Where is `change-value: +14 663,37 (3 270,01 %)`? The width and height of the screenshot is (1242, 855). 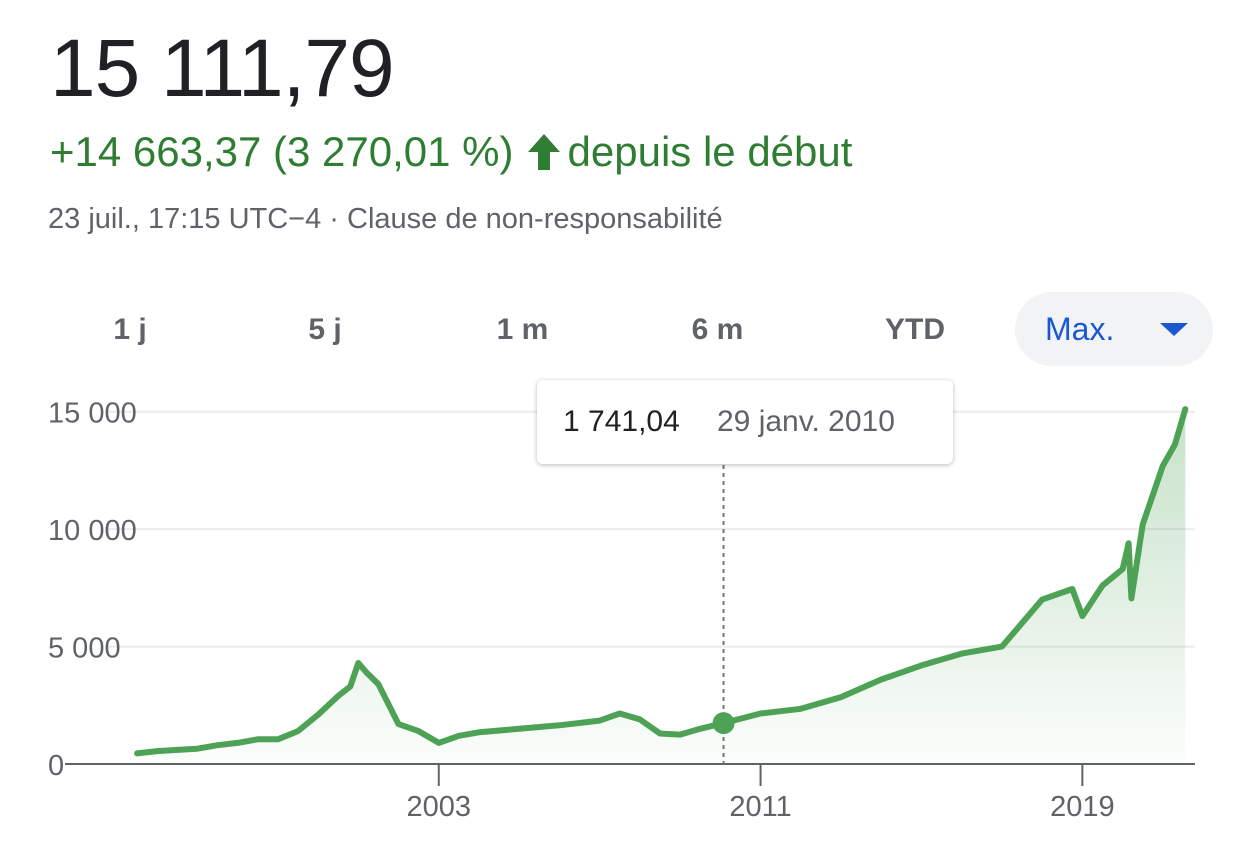 change-value: +14 663,37 (3 270,01 %) is located at coordinates (282, 151).